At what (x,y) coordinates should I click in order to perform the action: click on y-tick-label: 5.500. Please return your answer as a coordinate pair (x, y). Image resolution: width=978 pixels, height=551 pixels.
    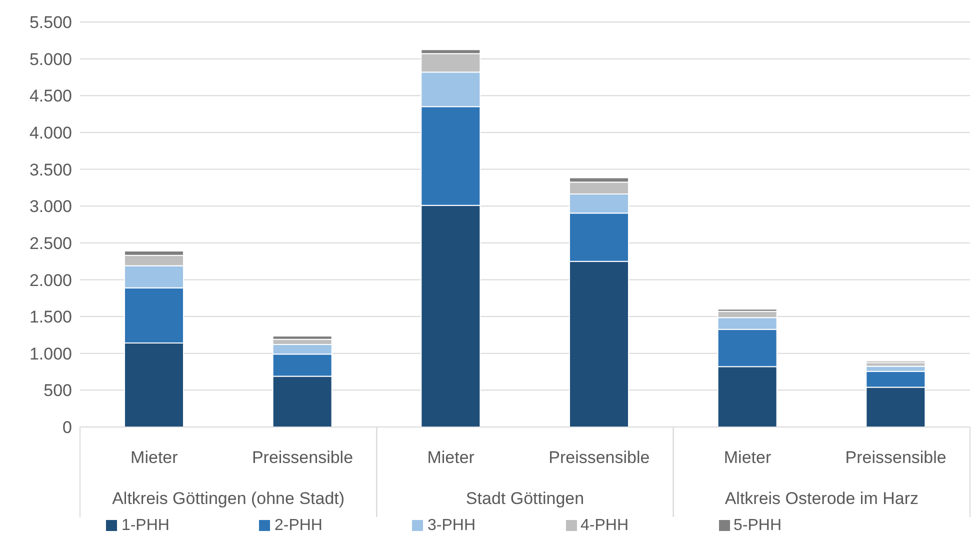
    Looking at the image, I should click on (50, 22).